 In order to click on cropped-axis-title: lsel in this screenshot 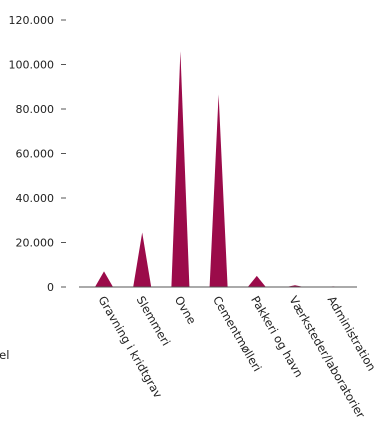, I will do `click(5, 355)`.